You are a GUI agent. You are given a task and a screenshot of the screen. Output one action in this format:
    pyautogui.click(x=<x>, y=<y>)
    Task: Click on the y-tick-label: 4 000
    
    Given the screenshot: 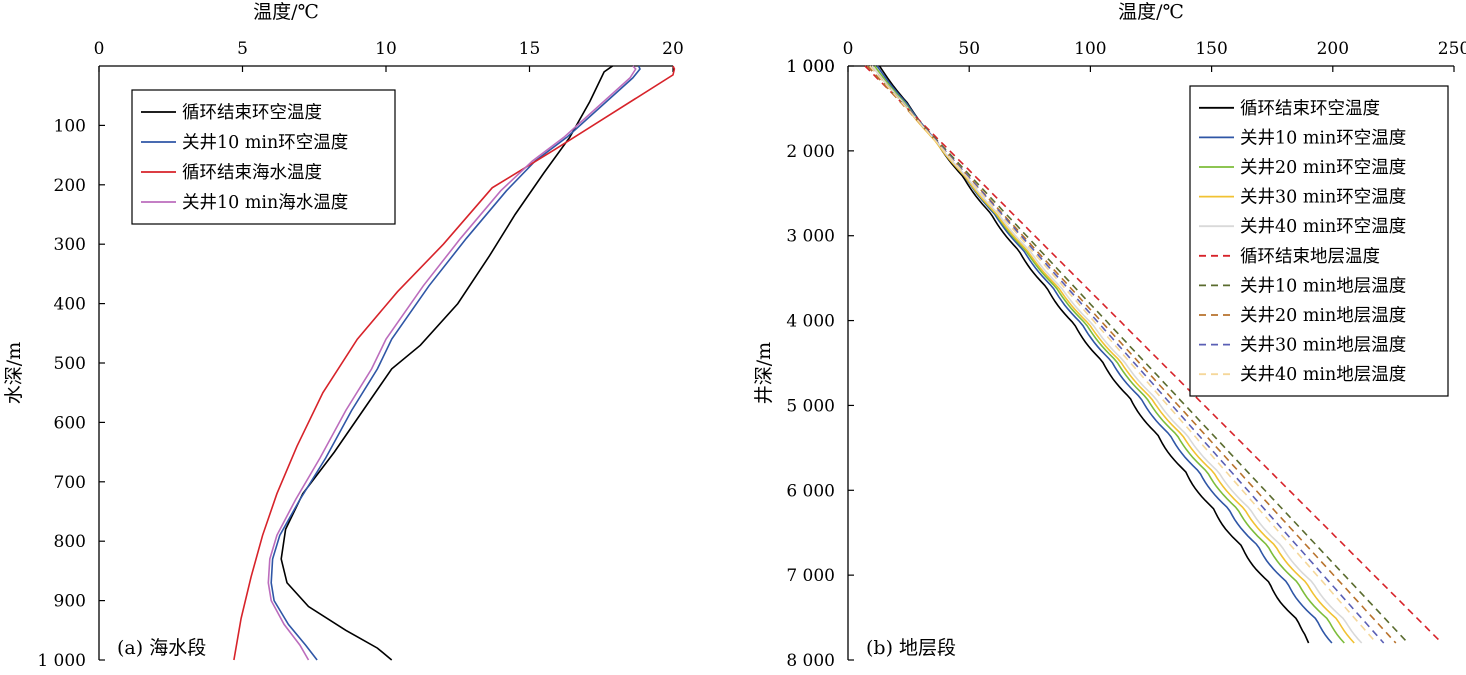 What is the action you would take?
    pyautogui.click(x=810, y=322)
    